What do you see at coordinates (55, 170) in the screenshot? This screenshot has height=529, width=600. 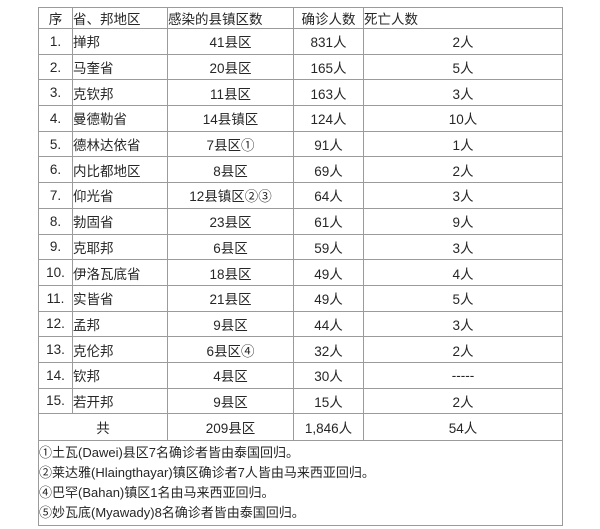 I see `cell-no: 6.` at bounding box center [55, 170].